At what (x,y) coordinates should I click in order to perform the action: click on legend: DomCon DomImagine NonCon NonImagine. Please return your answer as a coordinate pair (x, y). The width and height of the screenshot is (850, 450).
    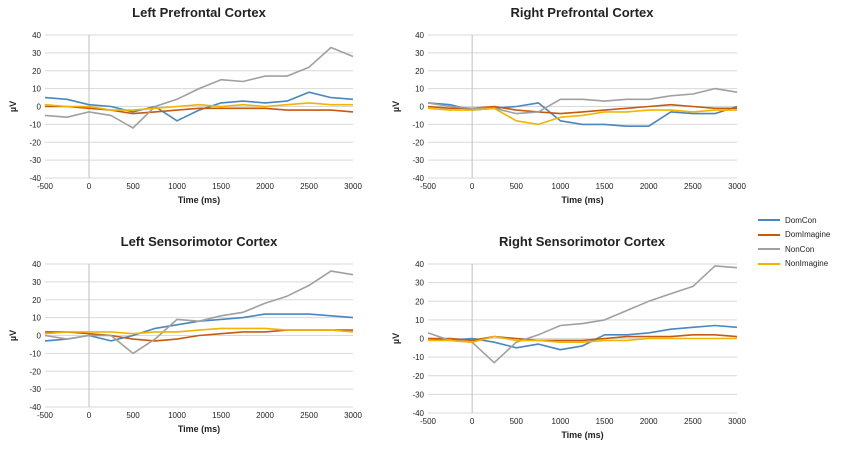
    Looking at the image, I should click on (794, 242).